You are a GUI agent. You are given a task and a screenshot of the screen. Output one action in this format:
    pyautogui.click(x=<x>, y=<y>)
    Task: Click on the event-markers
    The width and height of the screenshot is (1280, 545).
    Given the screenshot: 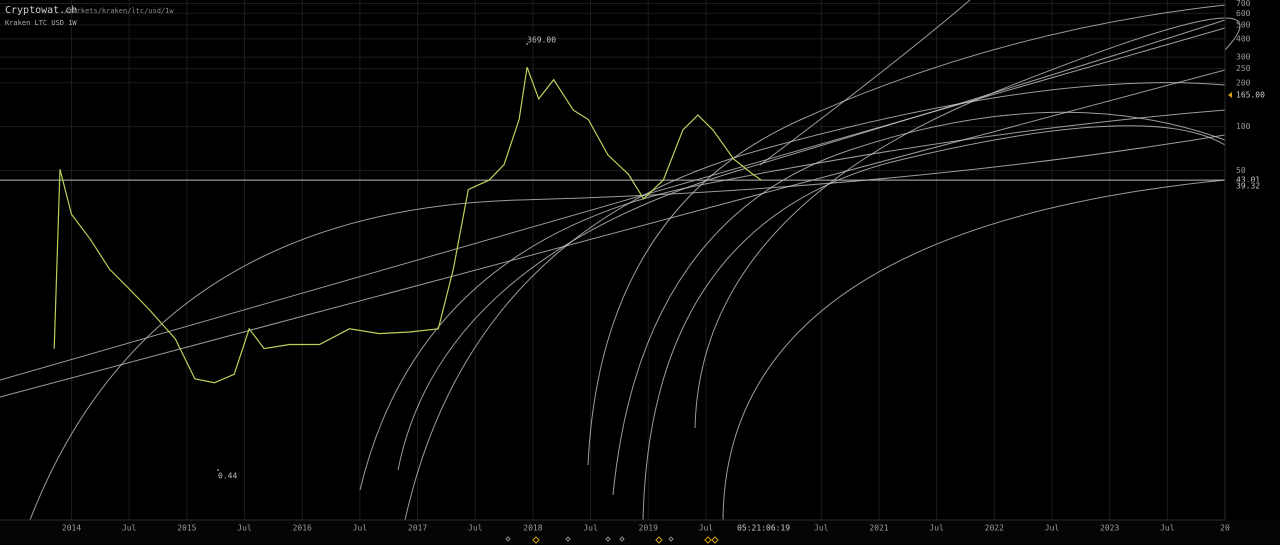 What is the action you would take?
    pyautogui.click(x=612, y=540)
    